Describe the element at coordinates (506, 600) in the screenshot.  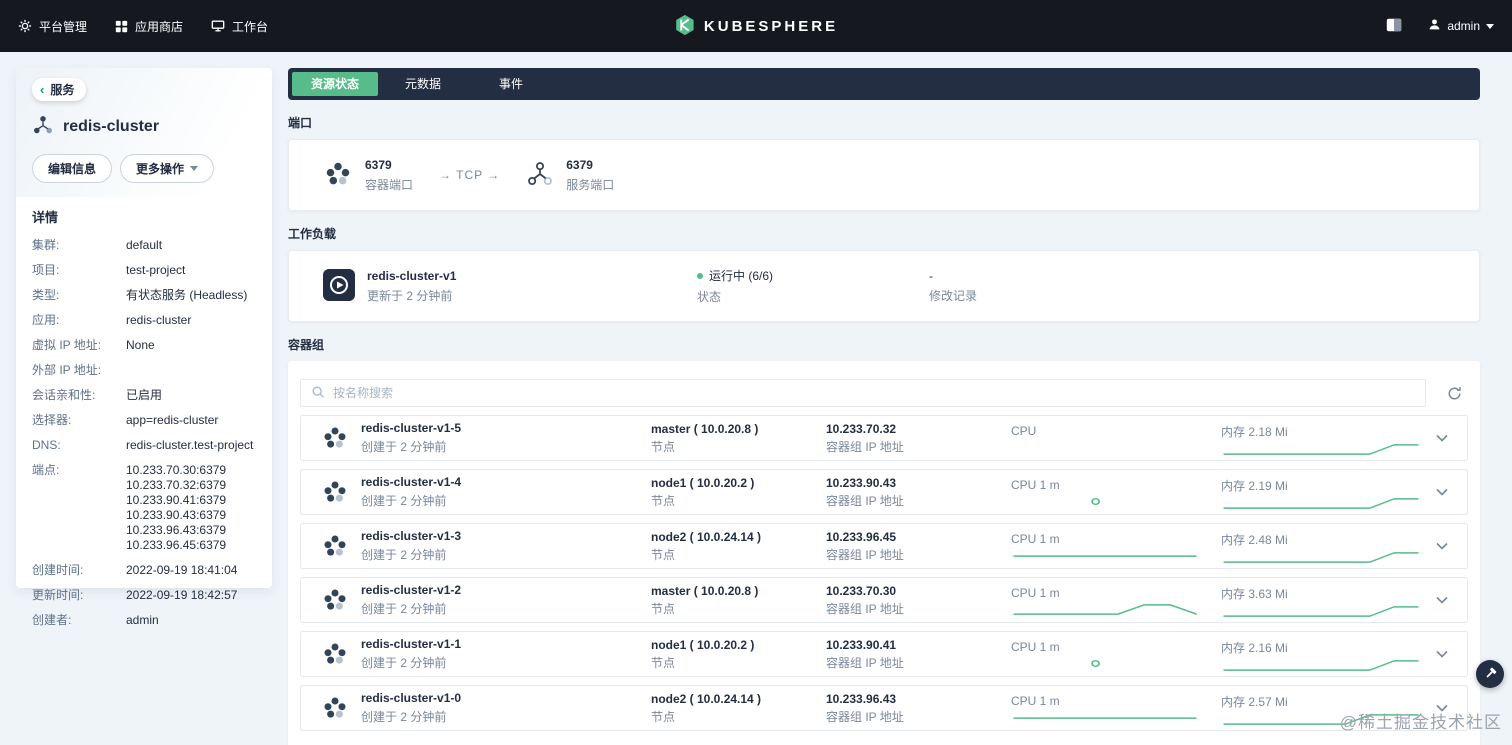
I see `pod-name-cell: redis-cluster-v1-2 创建于 2 分钟前` at that location.